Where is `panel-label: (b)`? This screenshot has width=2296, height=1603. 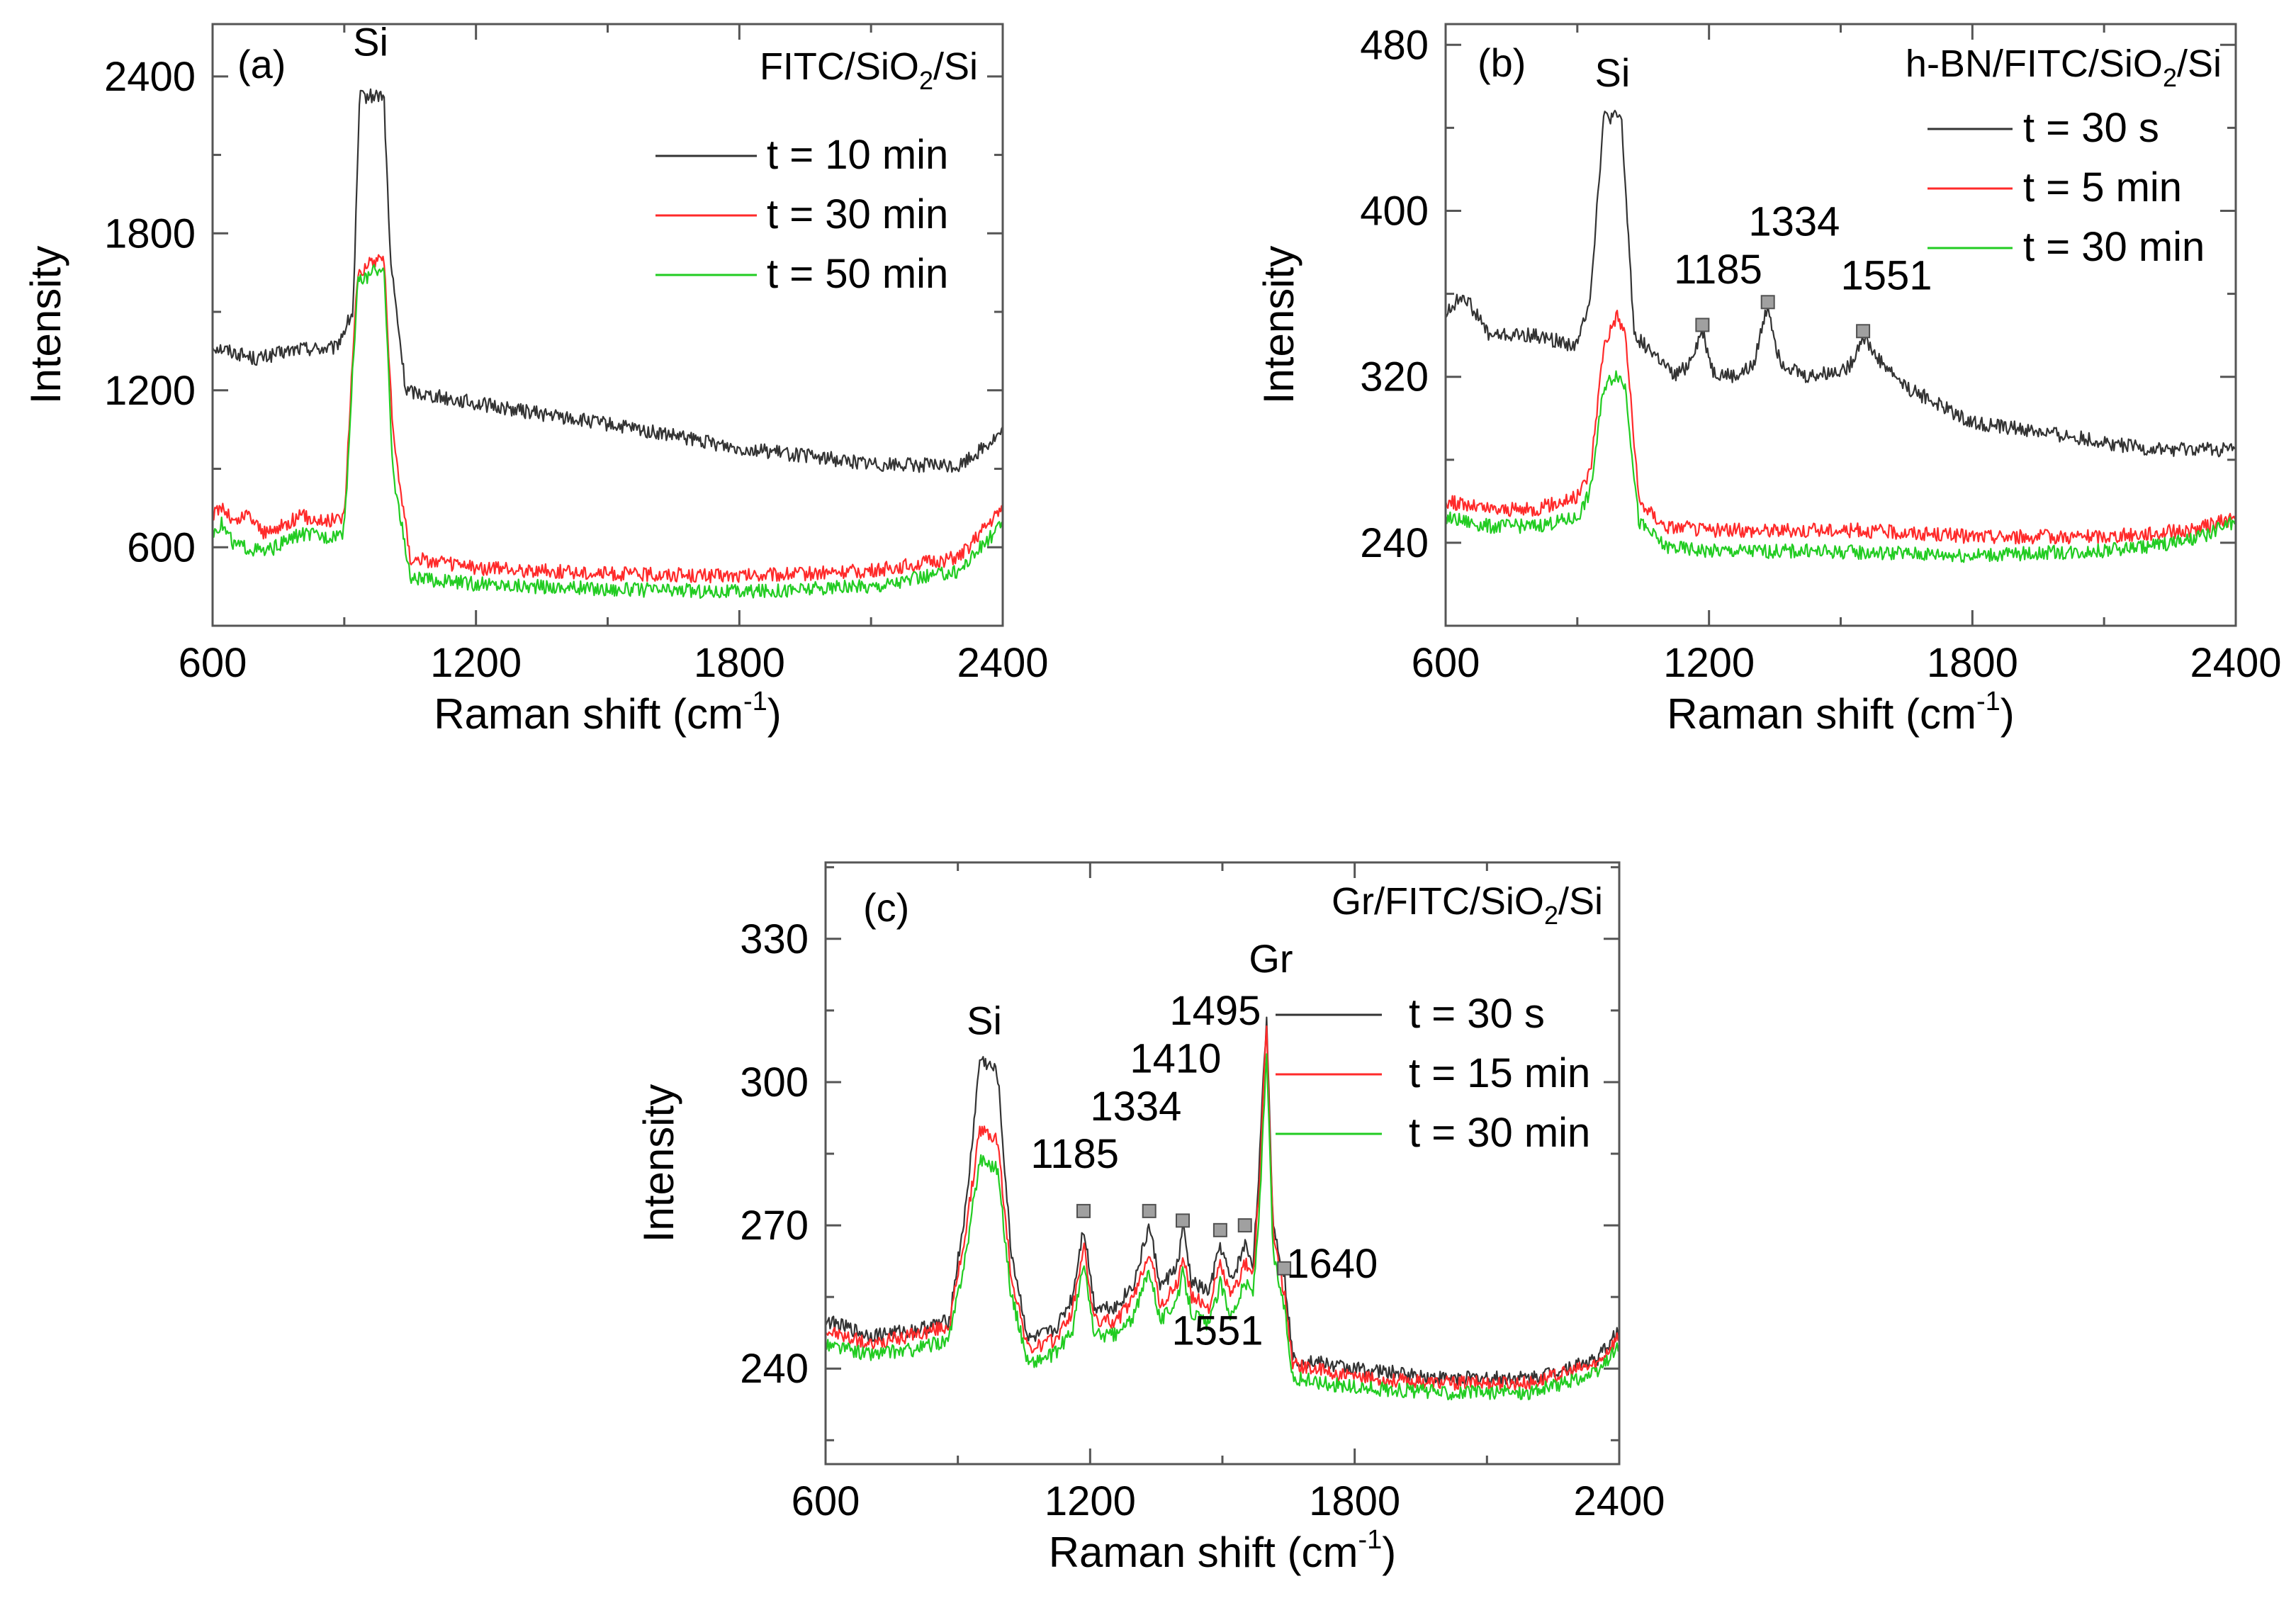 panel-label: (b) is located at coordinates (1502, 62).